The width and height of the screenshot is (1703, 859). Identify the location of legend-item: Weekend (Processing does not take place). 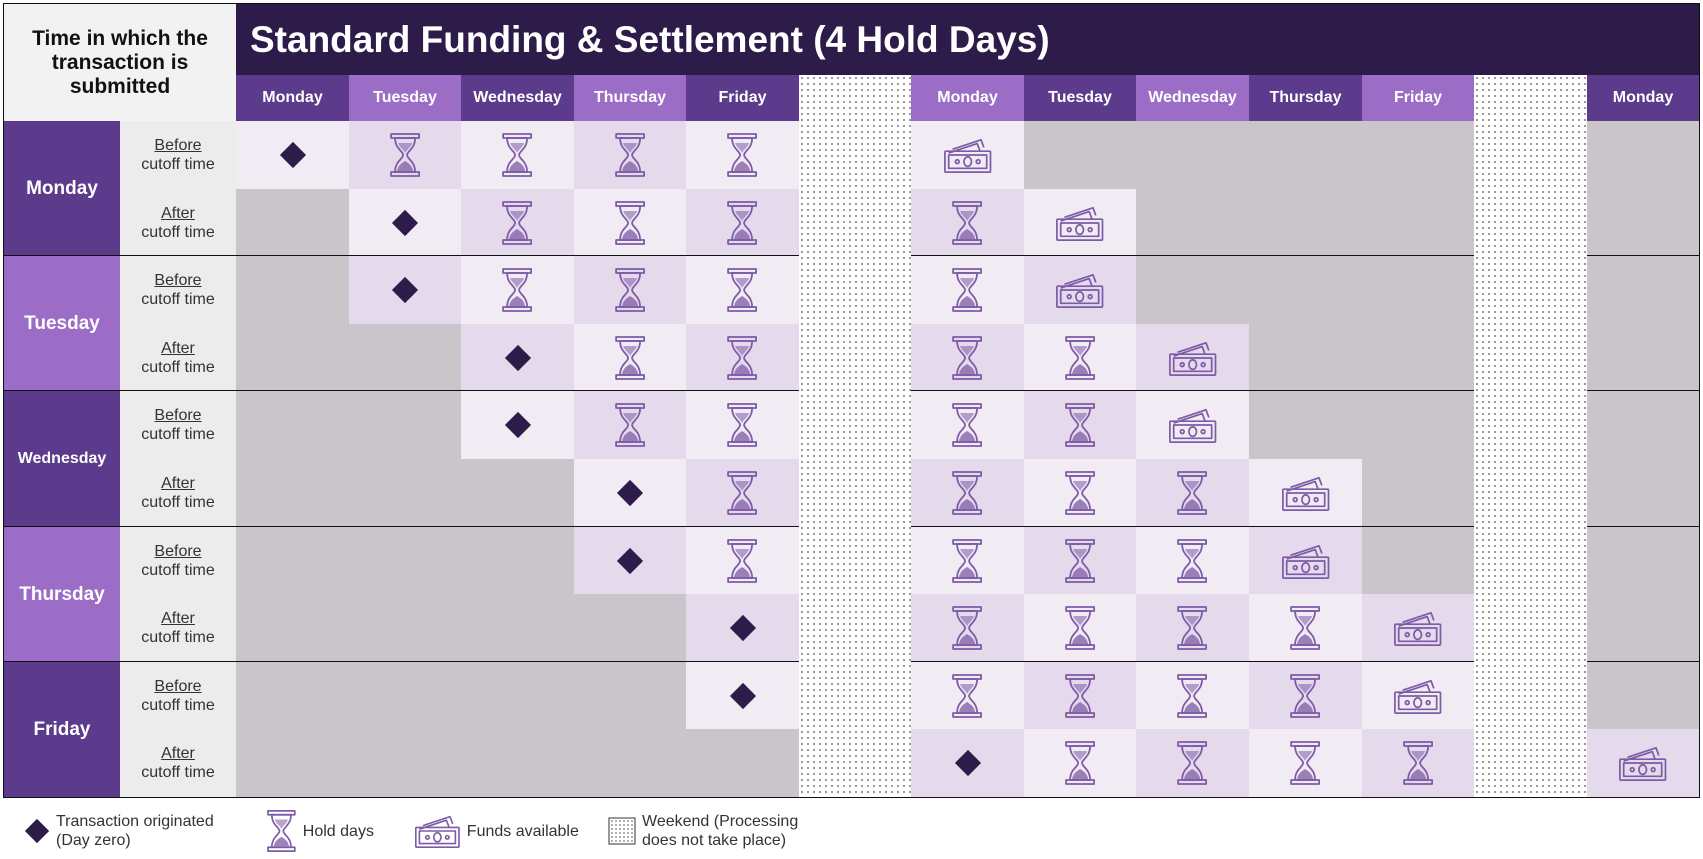
(712, 831).